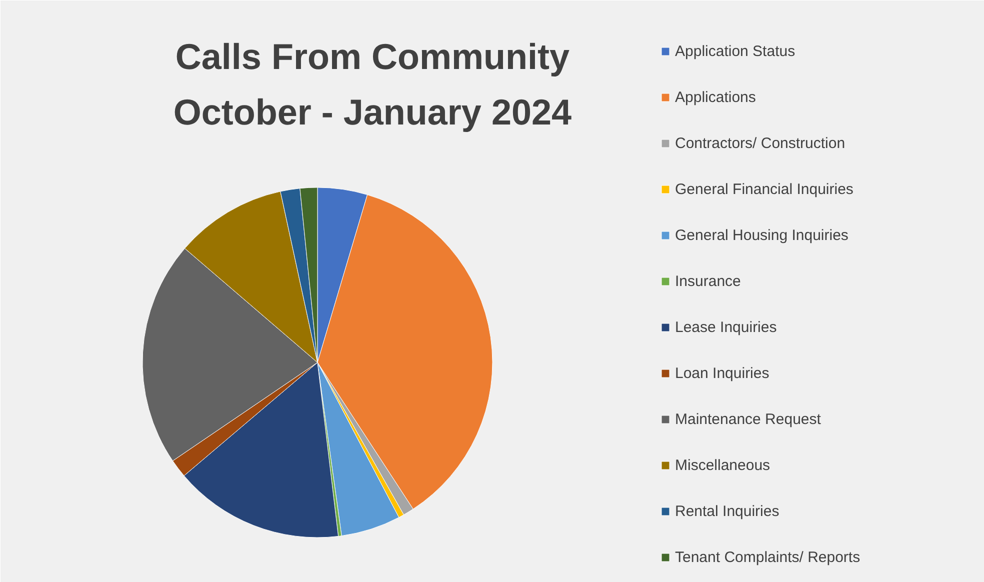  I want to click on text: Calls From Community October - January 2024, so click(372, 84).